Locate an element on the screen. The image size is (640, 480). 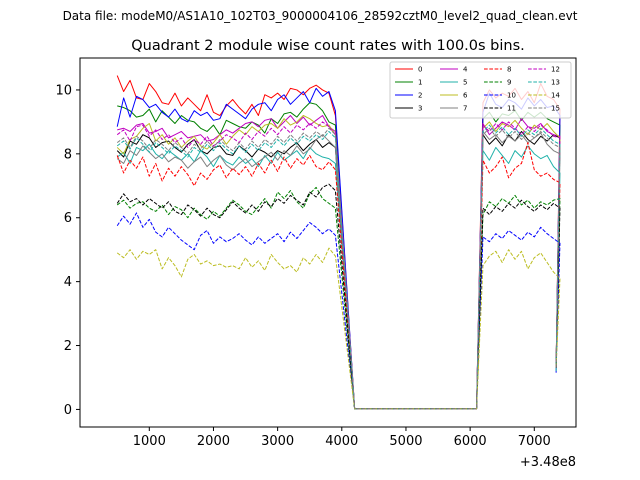
y-tick-label: 8 is located at coordinates (68, 154).